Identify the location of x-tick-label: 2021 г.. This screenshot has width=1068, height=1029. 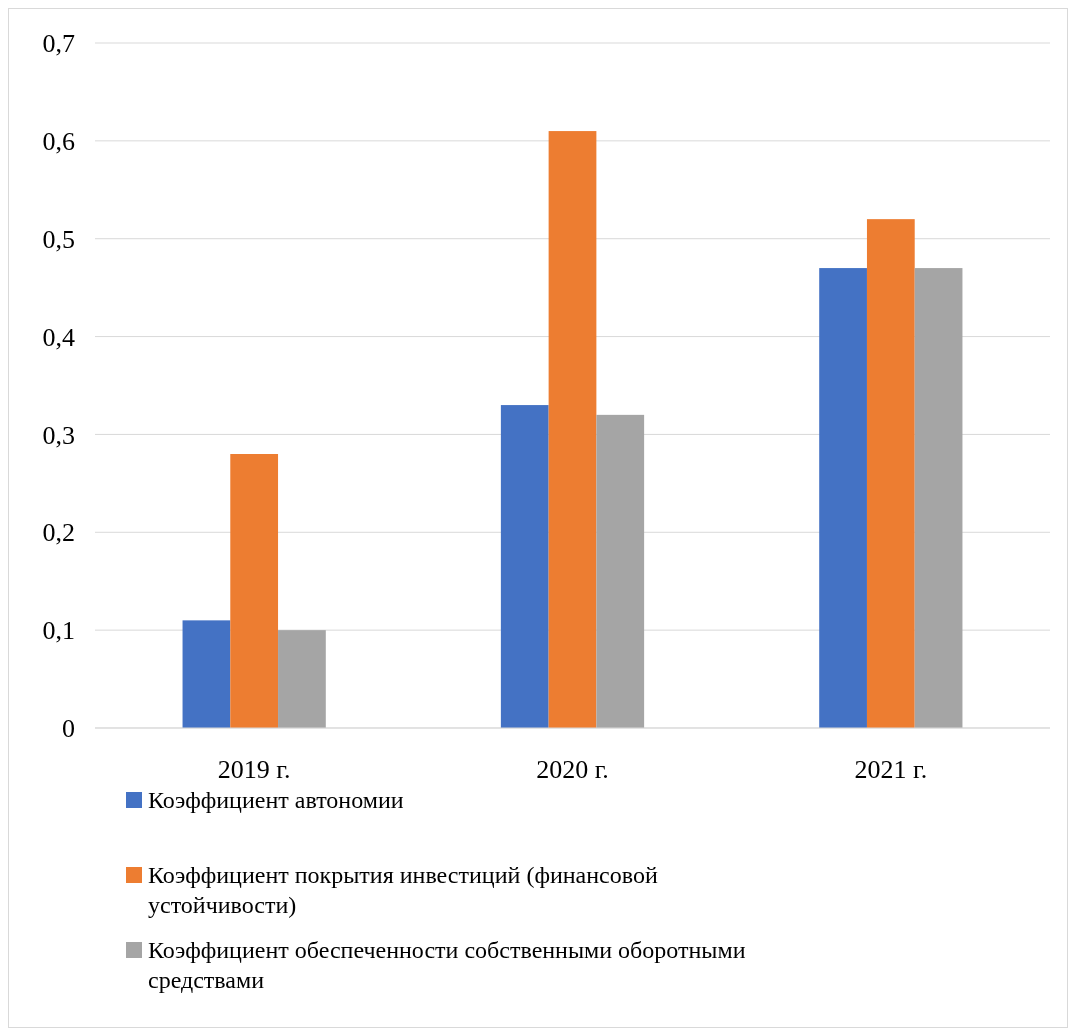
(891, 769).